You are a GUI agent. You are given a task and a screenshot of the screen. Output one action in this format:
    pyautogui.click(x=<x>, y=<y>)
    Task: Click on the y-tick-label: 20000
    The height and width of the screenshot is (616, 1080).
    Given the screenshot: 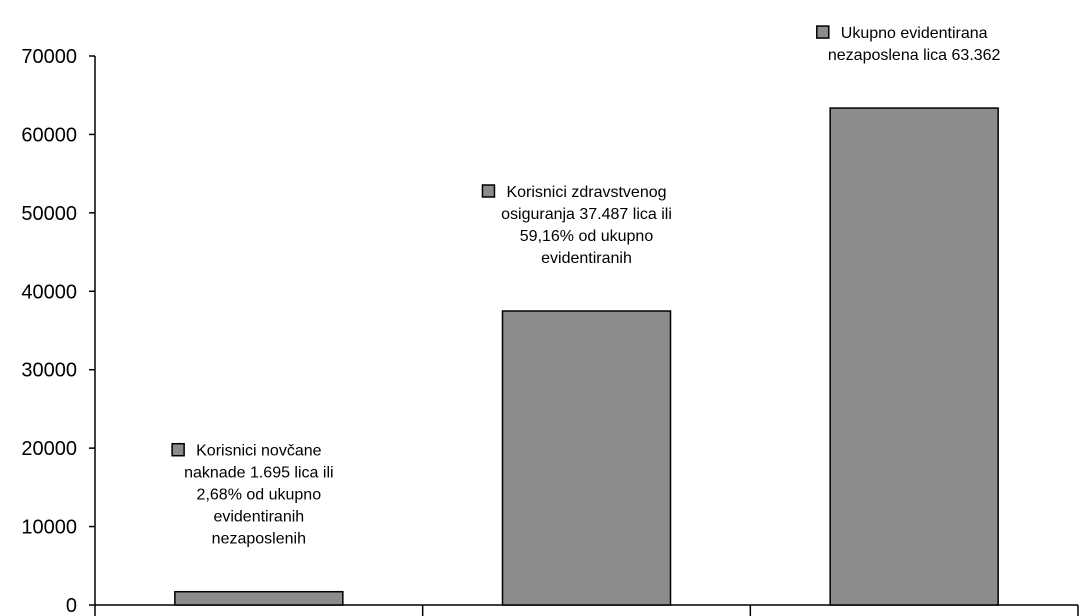 What is the action you would take?
    pyautogui.click(x=49, y=449)
    